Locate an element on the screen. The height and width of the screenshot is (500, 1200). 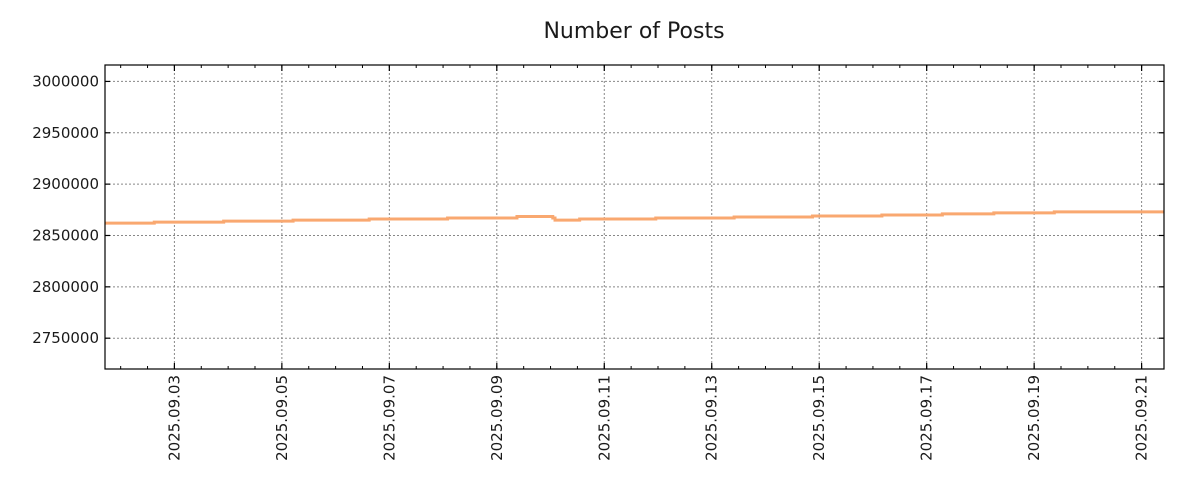
chart-title: Number of Posts is located at coordinates (633, 31).